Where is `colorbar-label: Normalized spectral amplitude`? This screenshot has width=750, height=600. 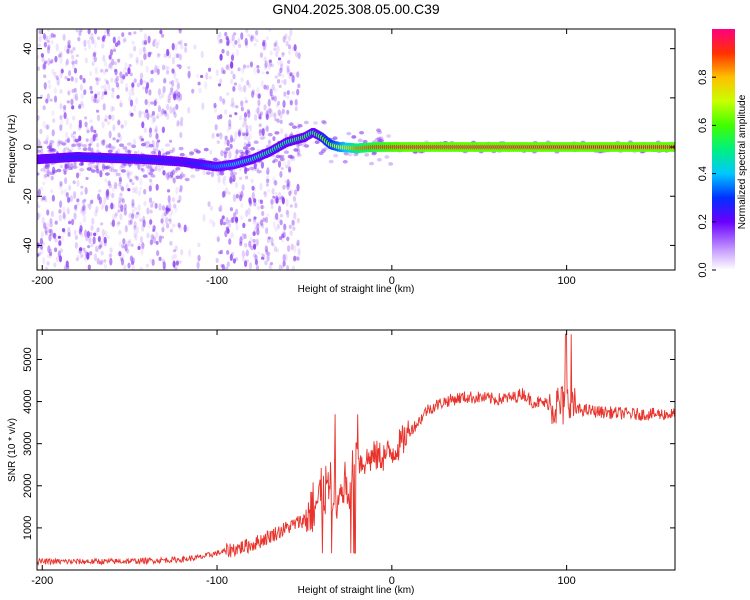 colorbar-label: Normalized spectral amplitude is located at coordinates (742, 161).